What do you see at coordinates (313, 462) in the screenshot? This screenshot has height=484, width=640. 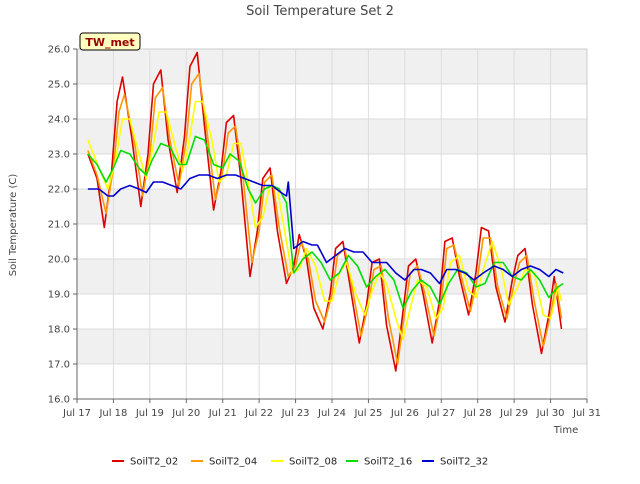 I see `legend-label: SoilT2_08` at bounding box center [313, 462].